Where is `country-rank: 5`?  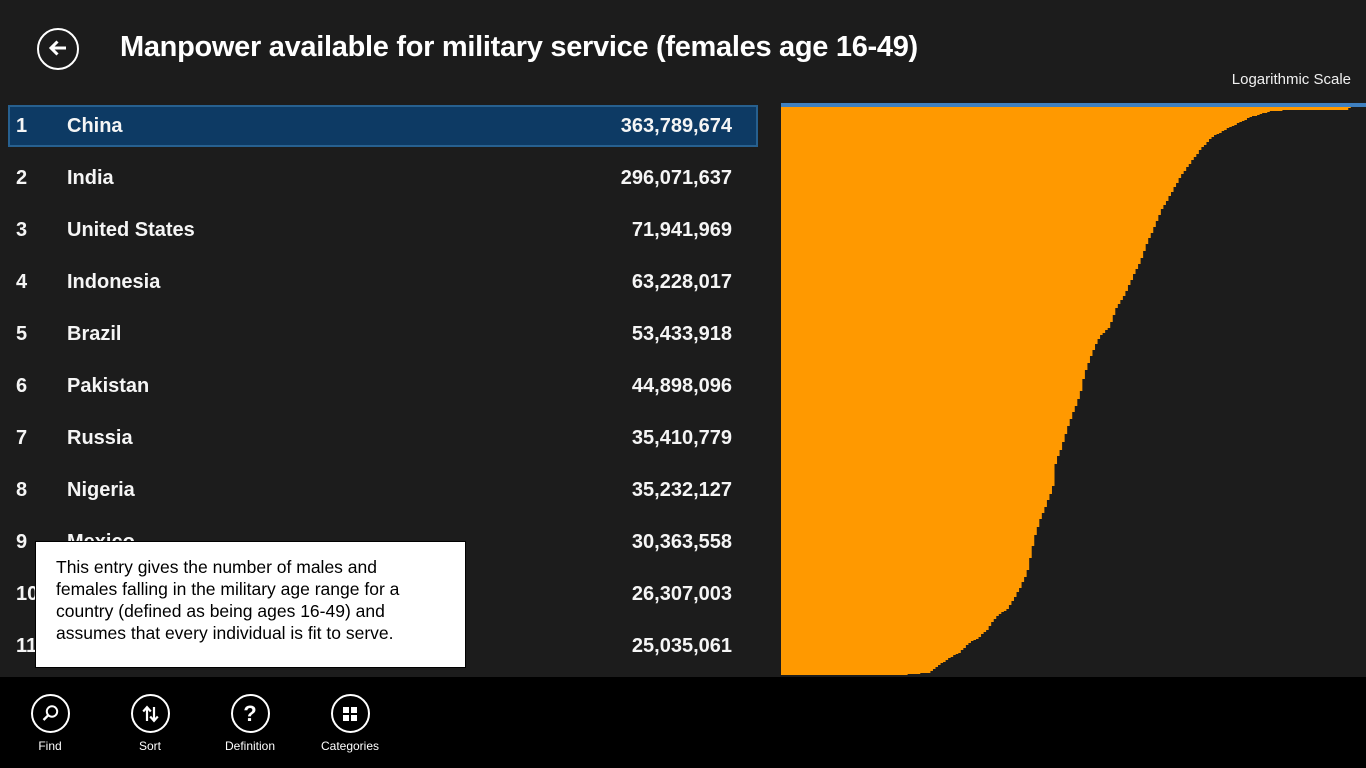 country-rank: 5 is located at coordinates (22, 333).